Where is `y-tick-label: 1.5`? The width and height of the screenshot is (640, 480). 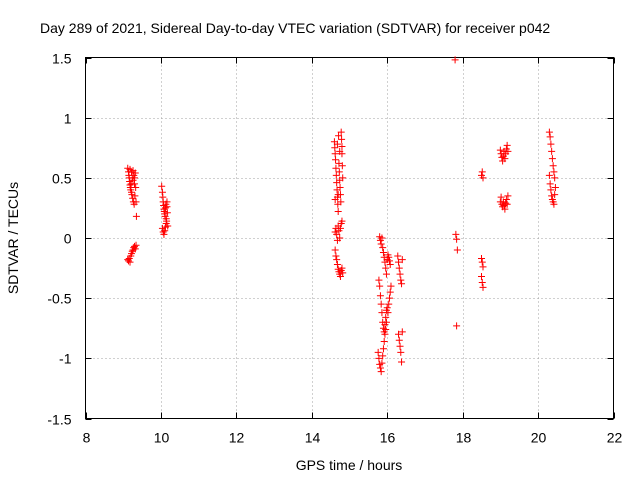 y-tick-label: 1.5 is located at coordinates (62, 59).